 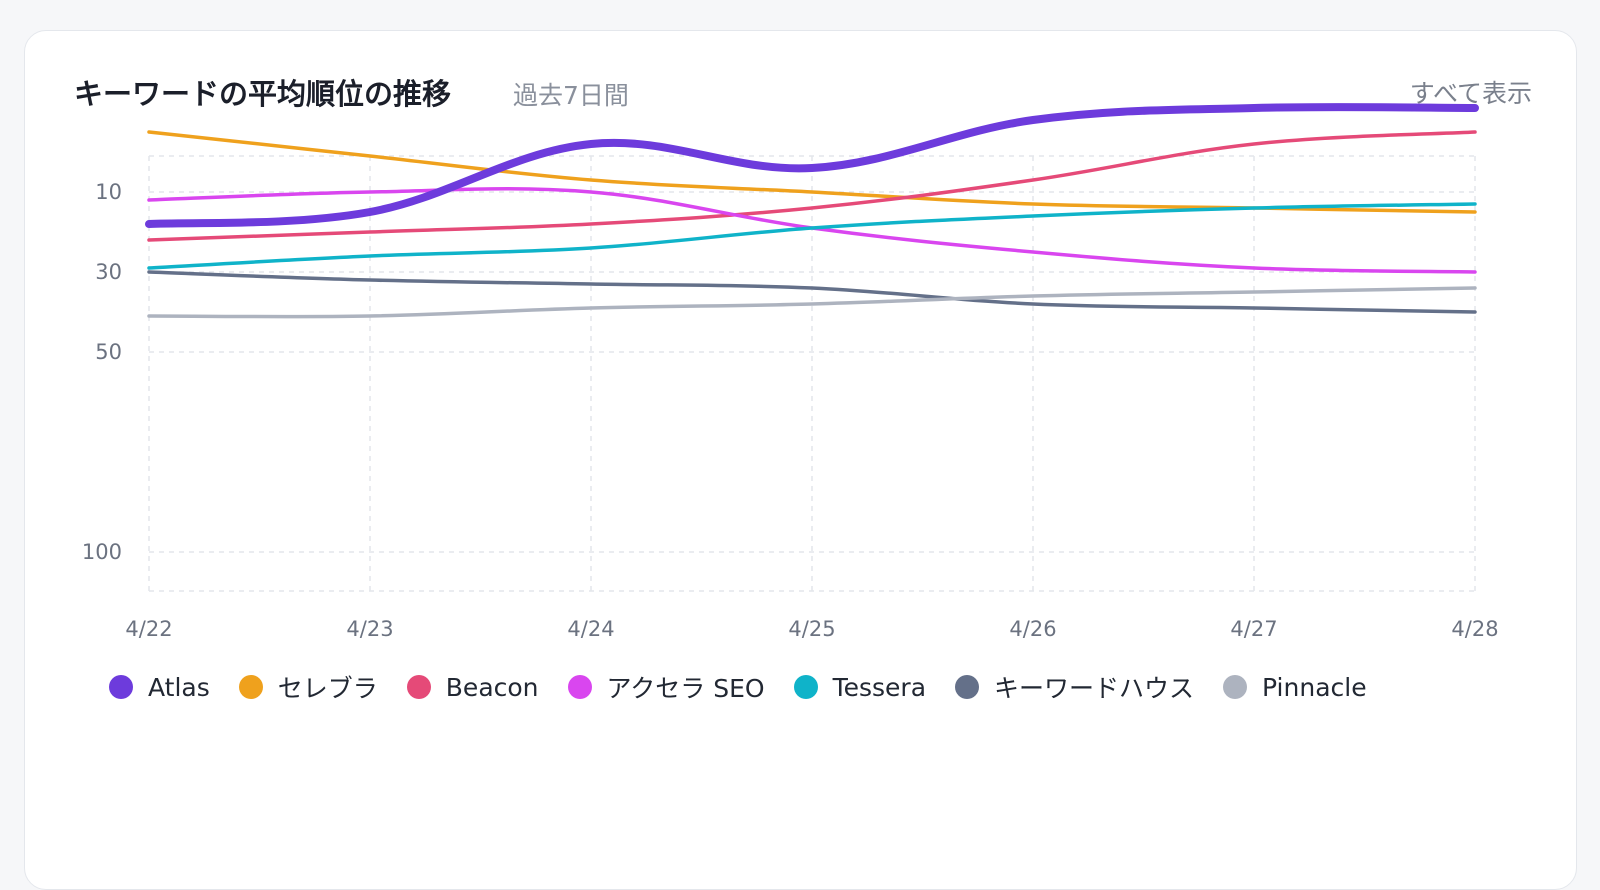 I want to click on x-tick-label: 4/23, so click(x=369, y=629).